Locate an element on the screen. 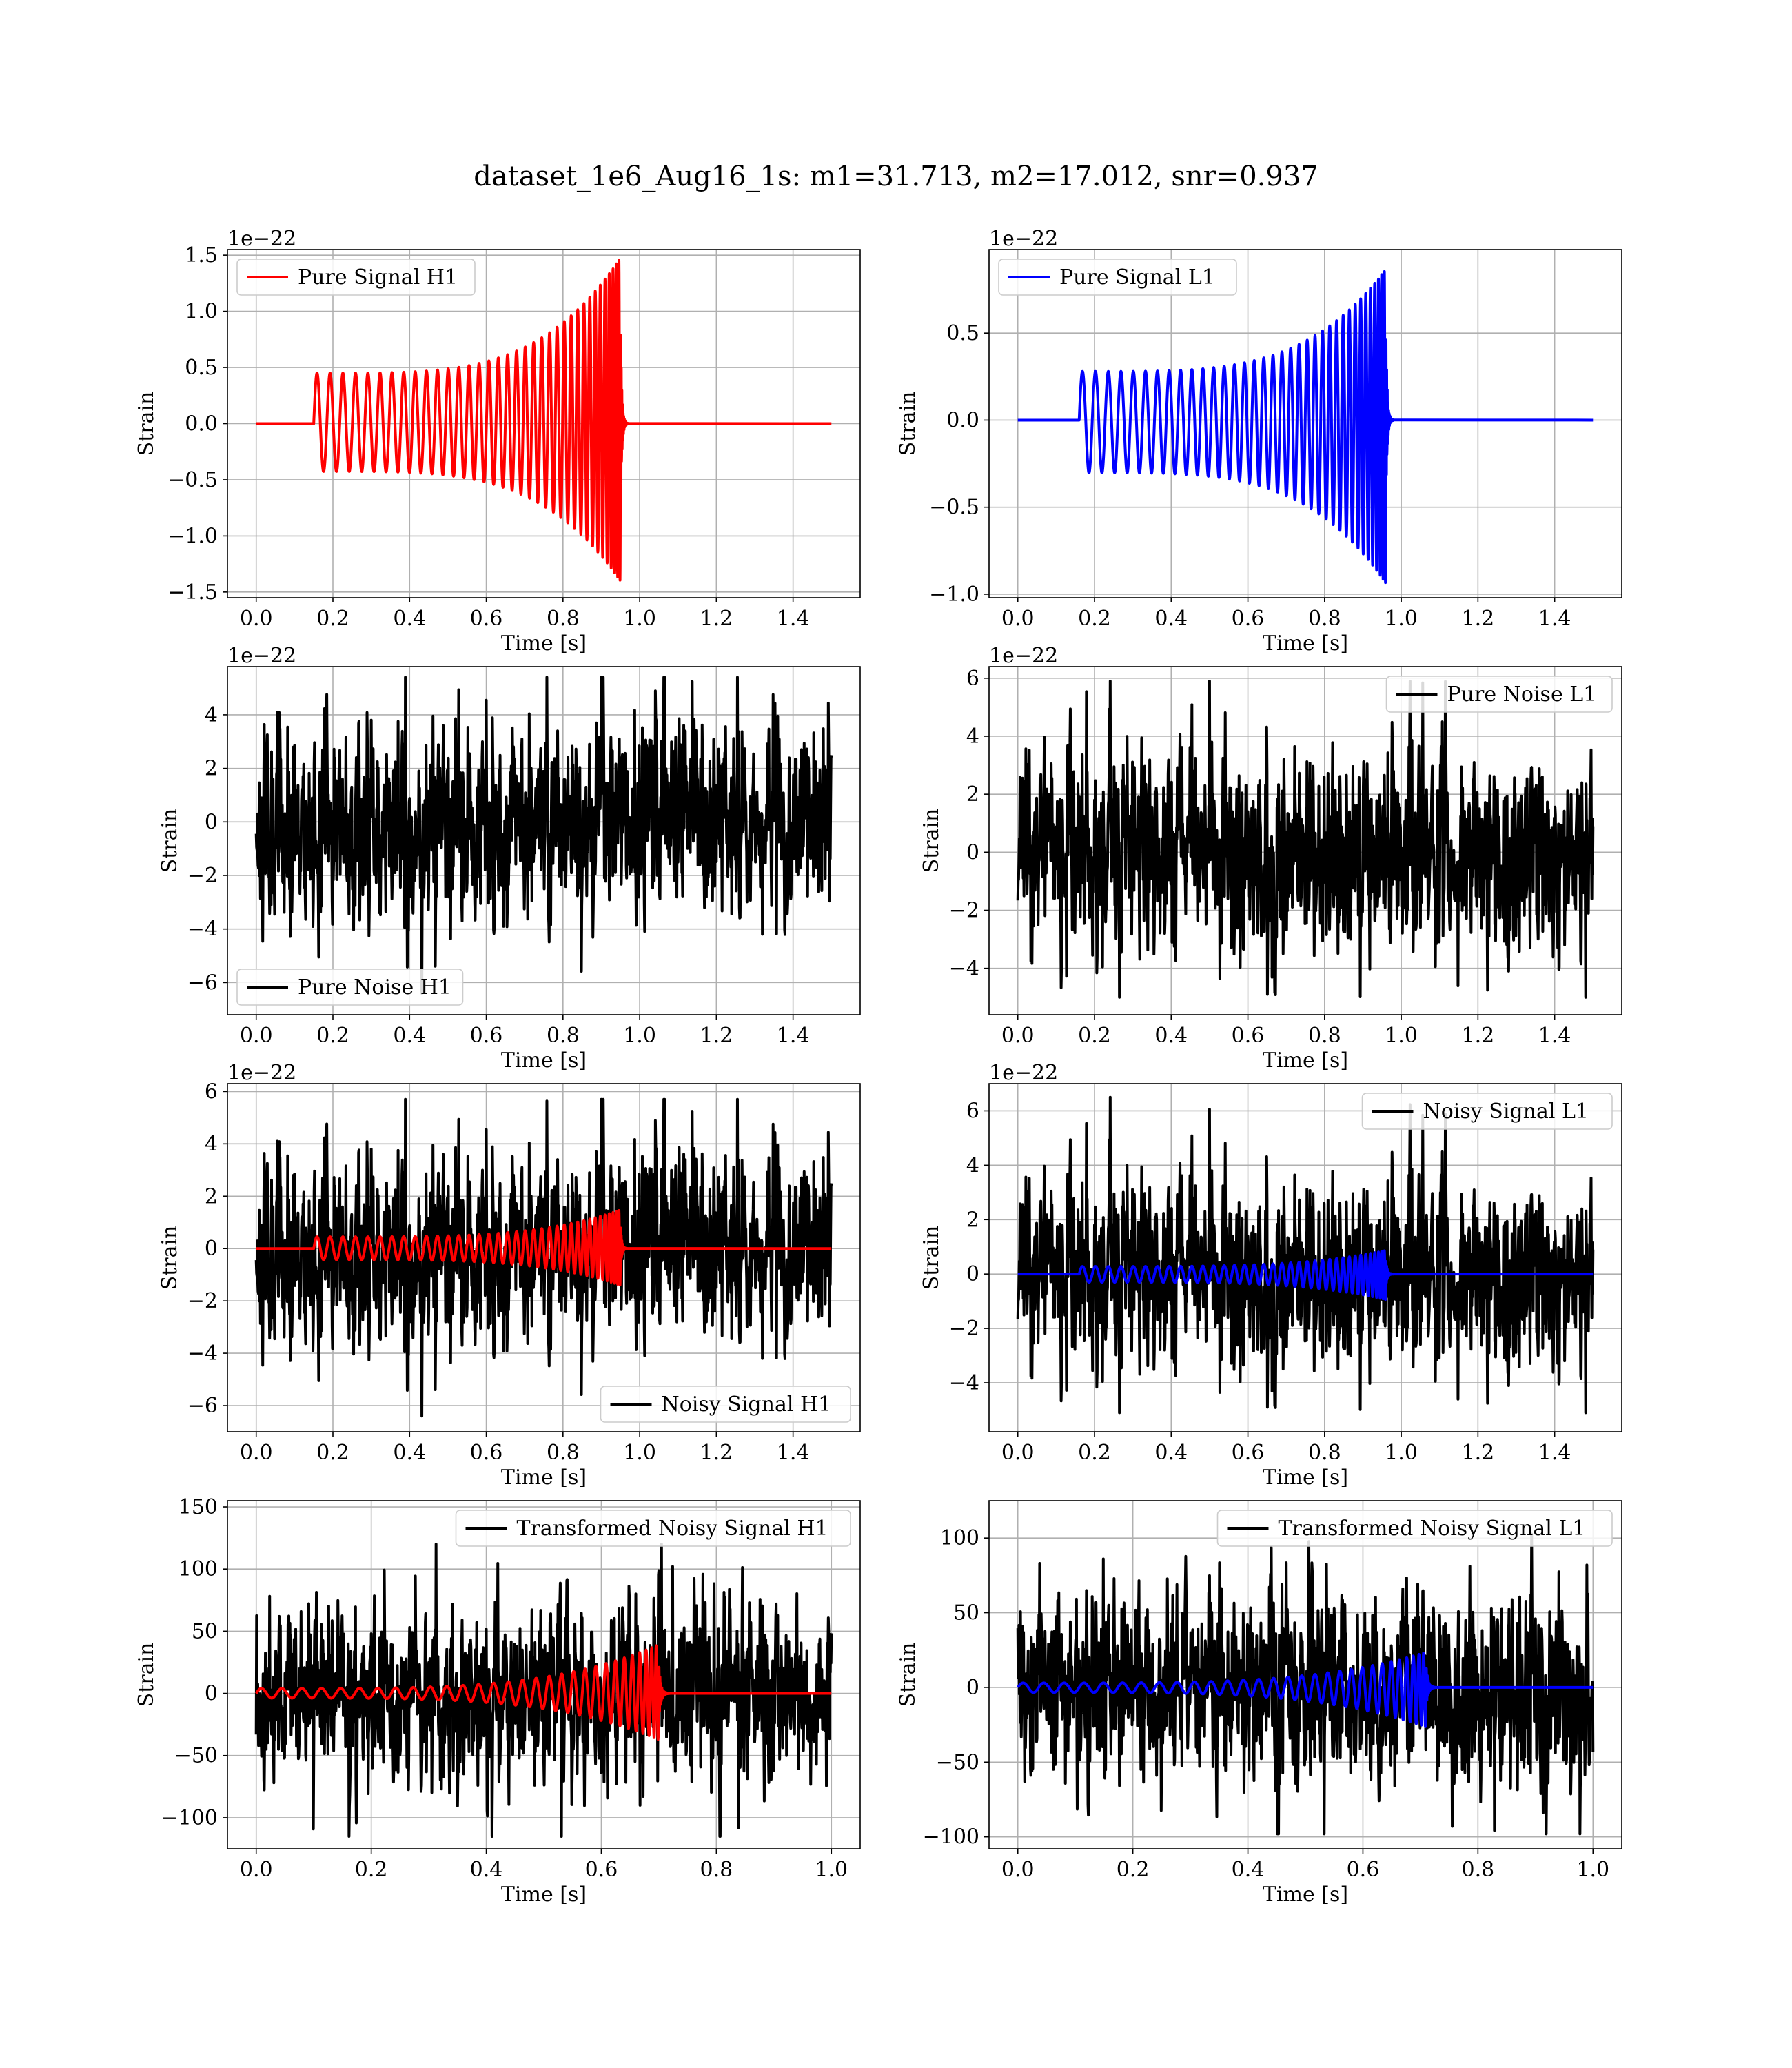 This screenshot has width=1792, height=2068. legend: Transformed Noisy Signal L1 is located at coordinates (1414, 1528).